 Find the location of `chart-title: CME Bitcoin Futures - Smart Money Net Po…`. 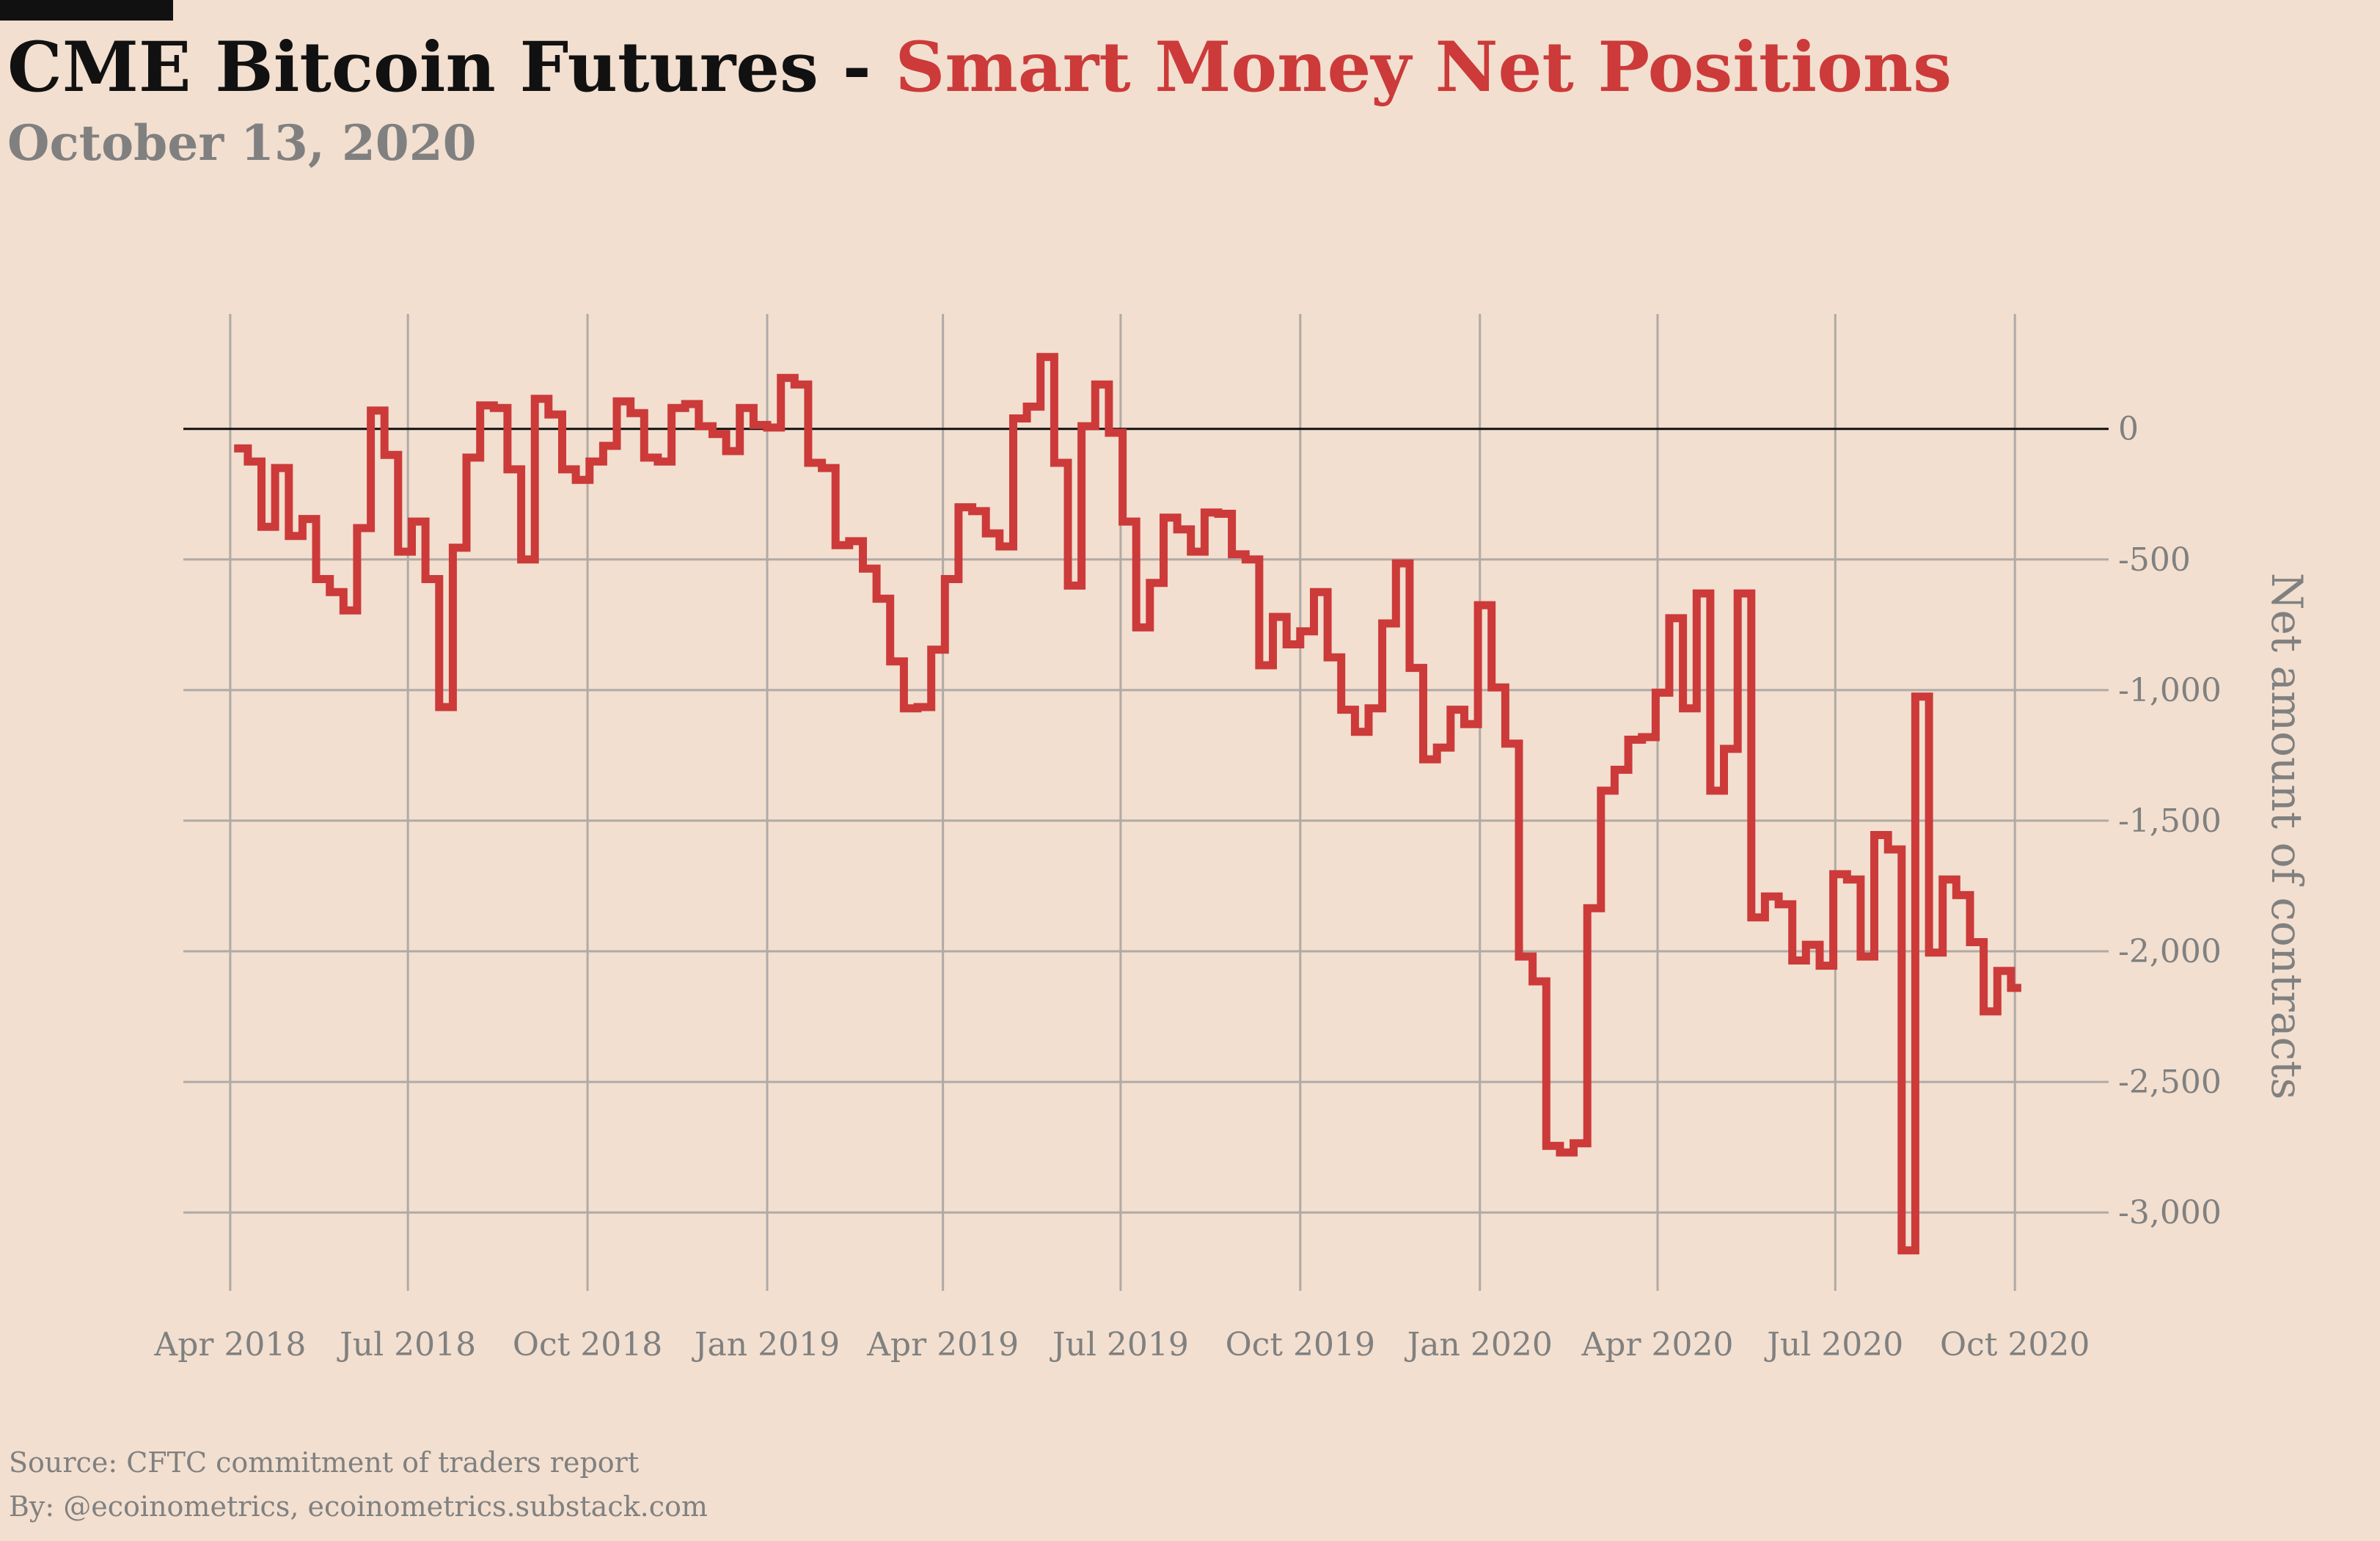

chart-title: CME Bitcoin Futures - Smart Money Net Po… is located at coordinates (979, 67).